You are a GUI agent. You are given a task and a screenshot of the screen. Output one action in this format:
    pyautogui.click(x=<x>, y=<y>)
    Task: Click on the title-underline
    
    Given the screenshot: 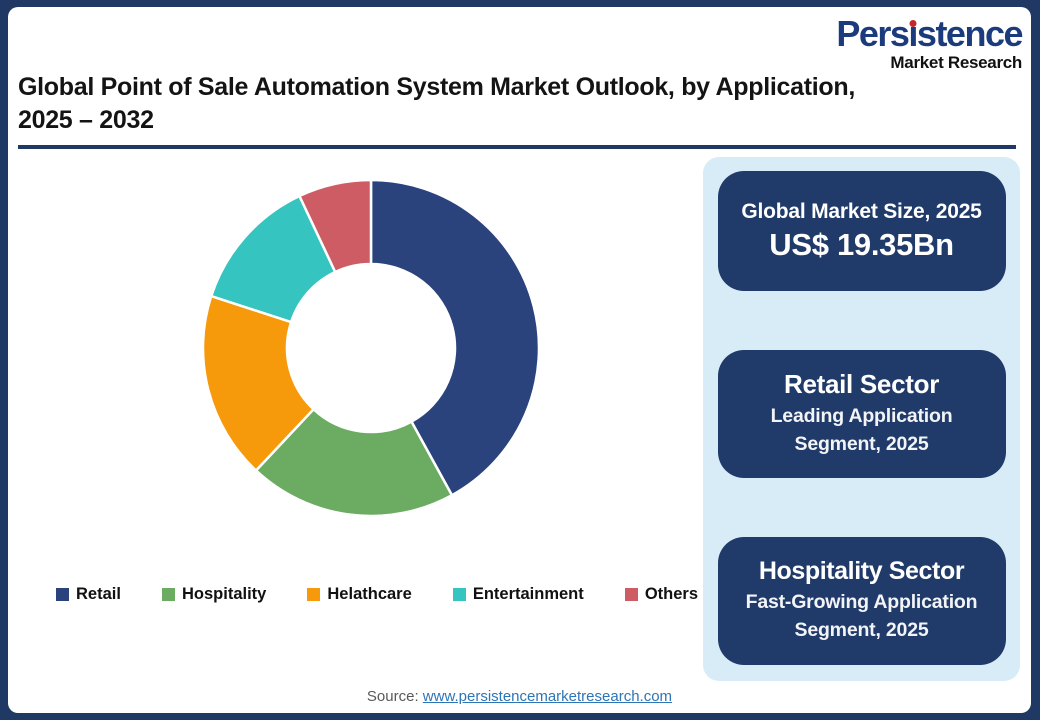 What is the action you would take?
    pyautogui.click(x=517, y=147)
    